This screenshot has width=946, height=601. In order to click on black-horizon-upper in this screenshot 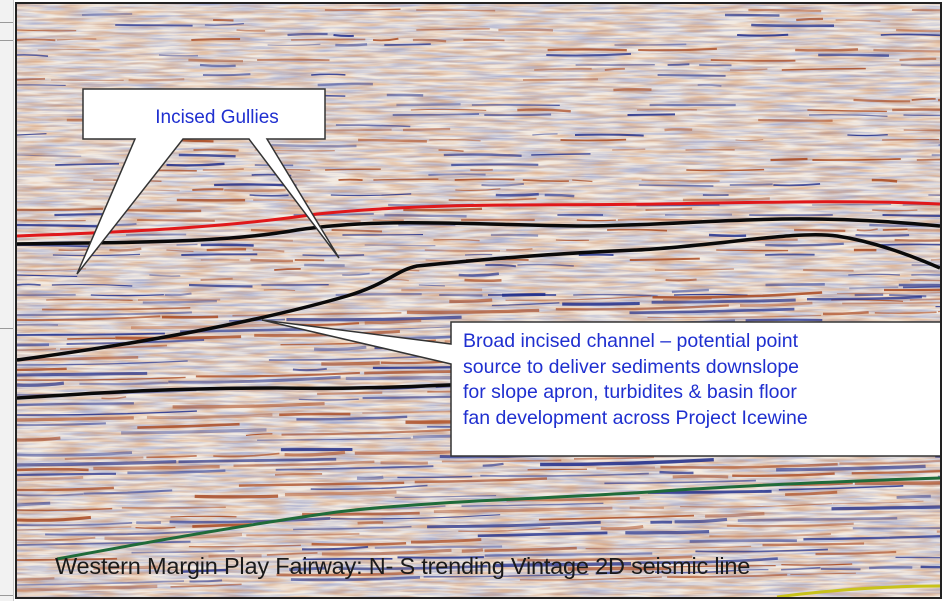, I will do `click(478, 231)`.